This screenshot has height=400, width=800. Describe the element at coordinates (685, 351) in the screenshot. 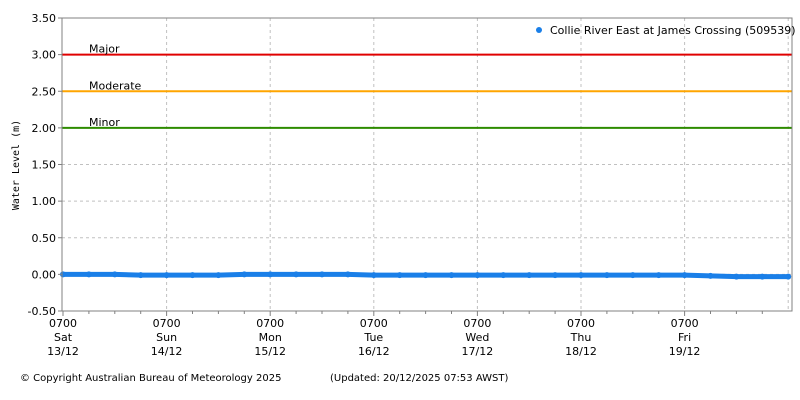

I see `x-tick-label-date: 19/12` at that location.